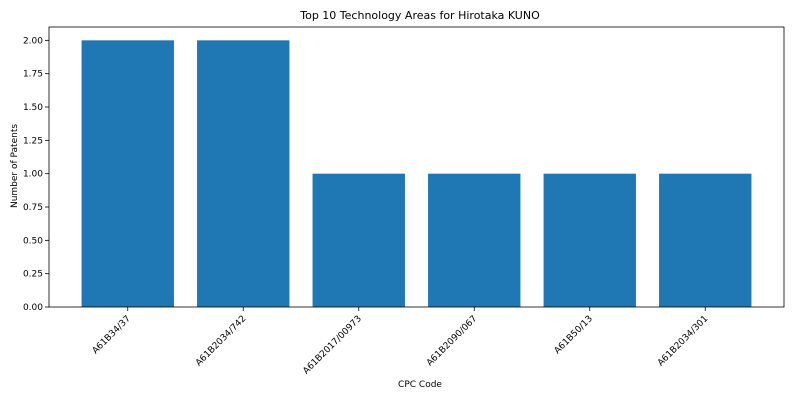 Image resolution: width=800 pixels, height=400 pixels. What do you see at coordinates (15, 166) in the screenshot?
I see `y-axis-label: Number of Patents` at bounding box center [15, 166].